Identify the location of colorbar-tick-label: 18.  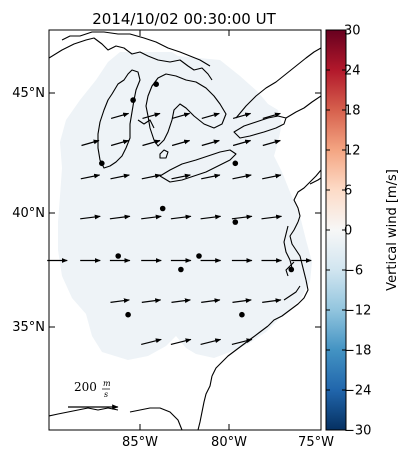
(352, 111).